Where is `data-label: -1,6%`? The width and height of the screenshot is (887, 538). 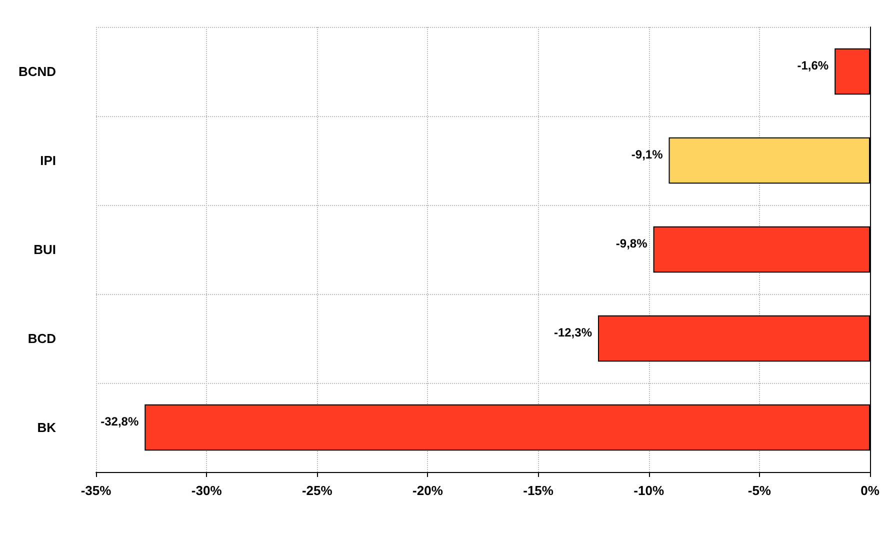
data-label: -1,6% is located at coordinates (813, 65).